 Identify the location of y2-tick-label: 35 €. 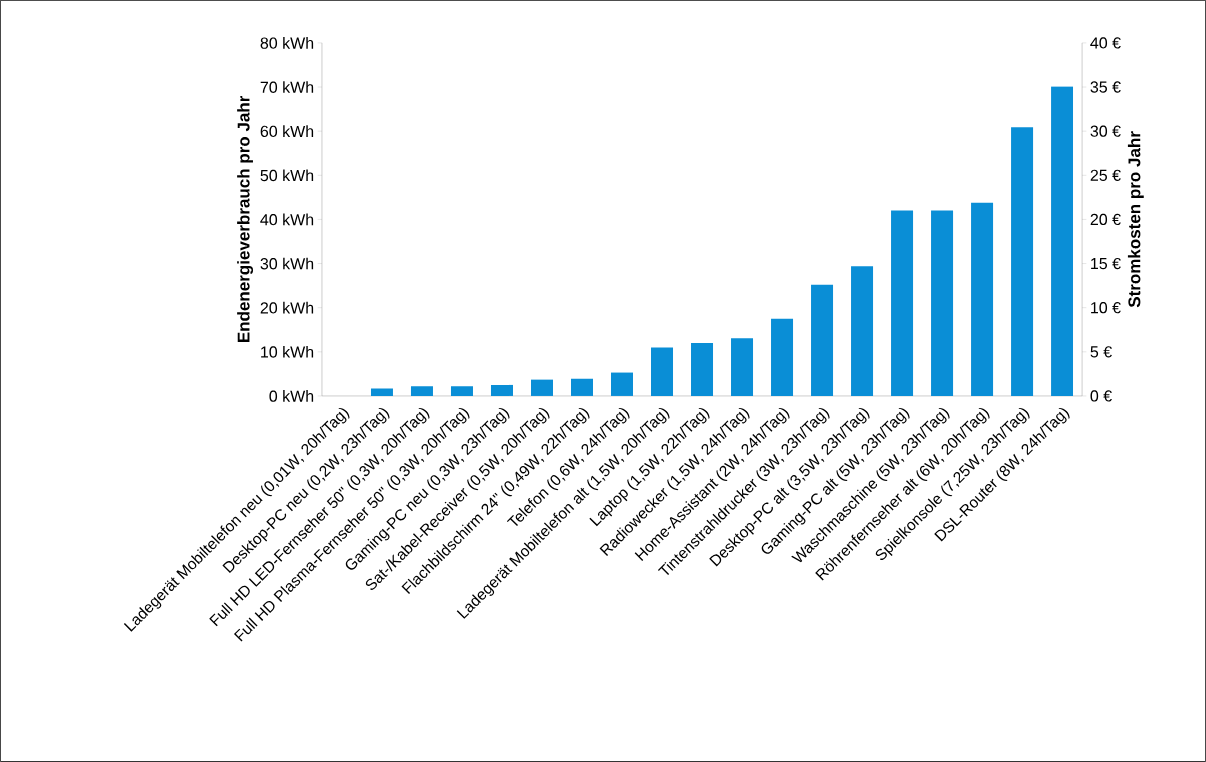
(1105, 87).